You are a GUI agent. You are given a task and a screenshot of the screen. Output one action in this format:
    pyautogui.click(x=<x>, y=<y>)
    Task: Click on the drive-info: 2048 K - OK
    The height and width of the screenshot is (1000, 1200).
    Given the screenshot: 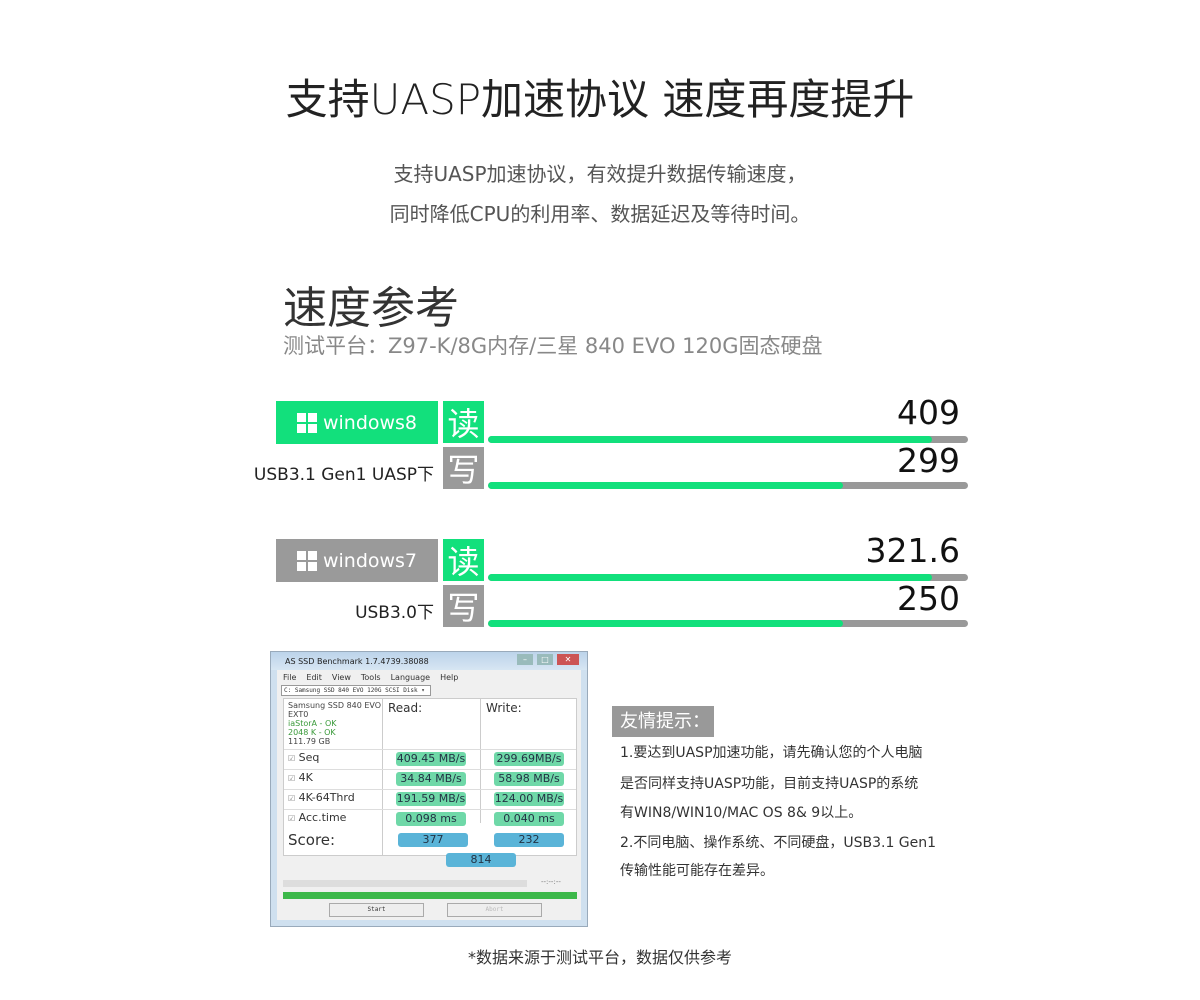 What is the action you would take?
    pyautogui.click(x=312, y=732)
    